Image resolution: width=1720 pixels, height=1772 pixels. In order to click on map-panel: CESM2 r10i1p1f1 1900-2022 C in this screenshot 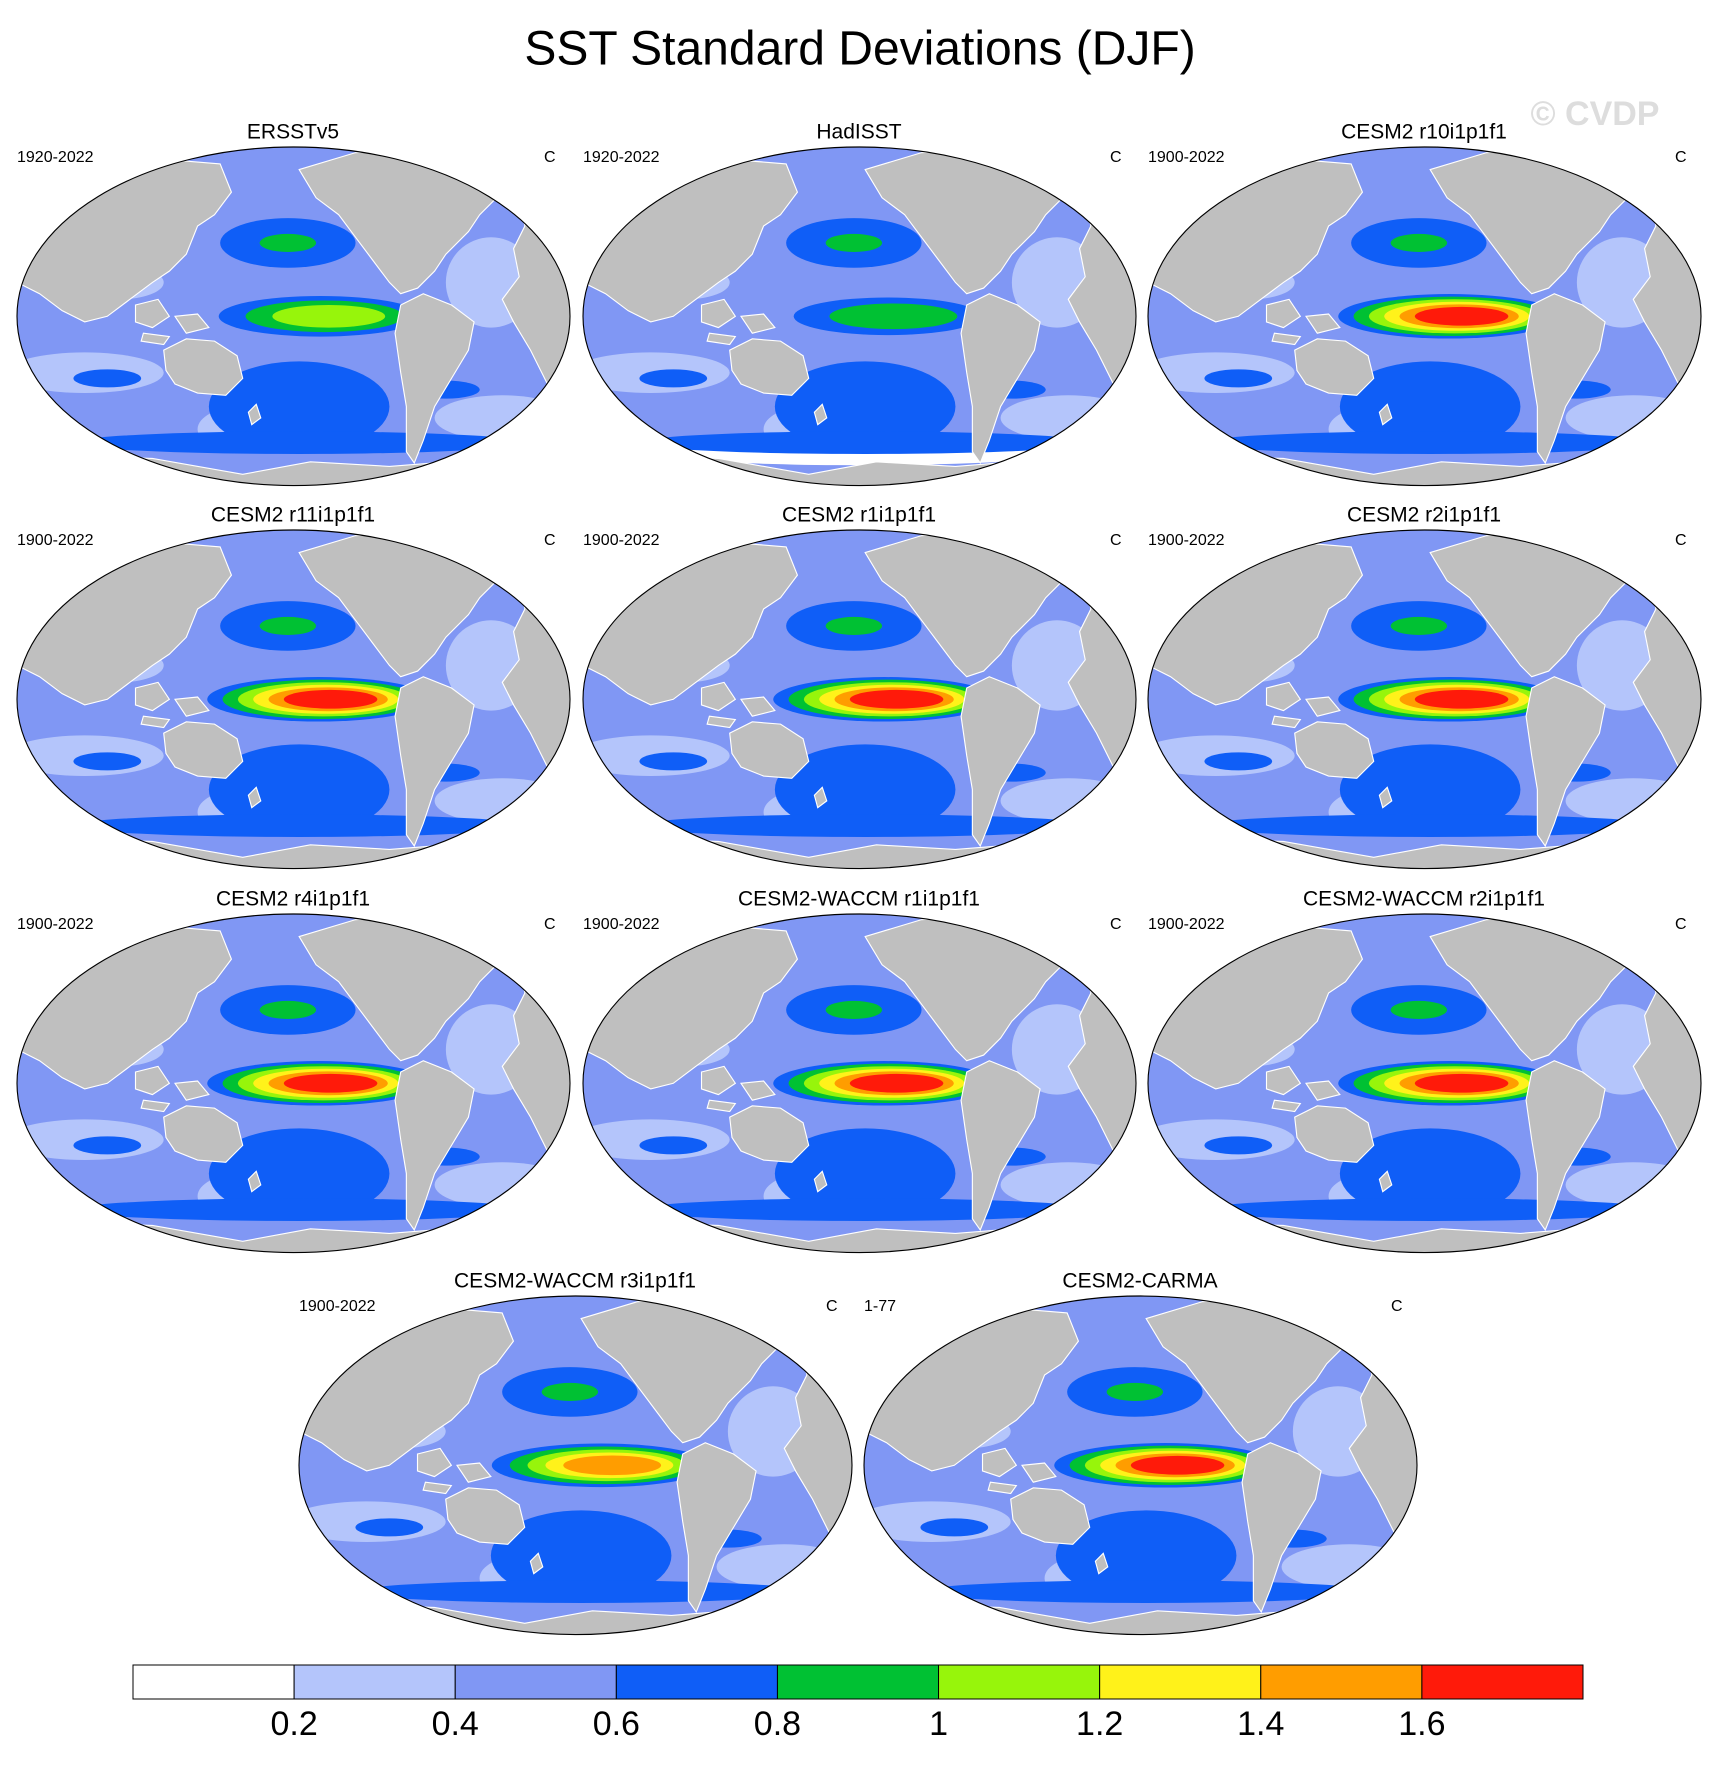, I will do `click(1424, 304)`.